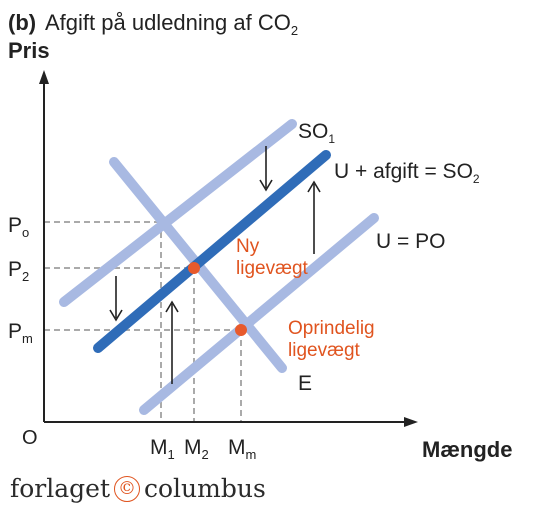 This screenshot has width=550, height=508. What do you see at coordinates (294, 30) in the screenshot?
I see `title-sub: 2` at bounding box center [294, 30].